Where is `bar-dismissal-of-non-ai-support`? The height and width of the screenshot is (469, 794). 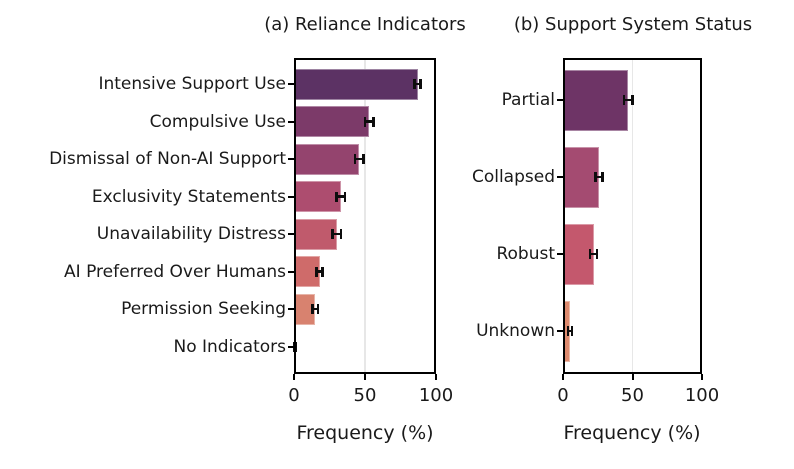 bar-dismissal-of-non-ai-support is located at coordinates (327, 159).